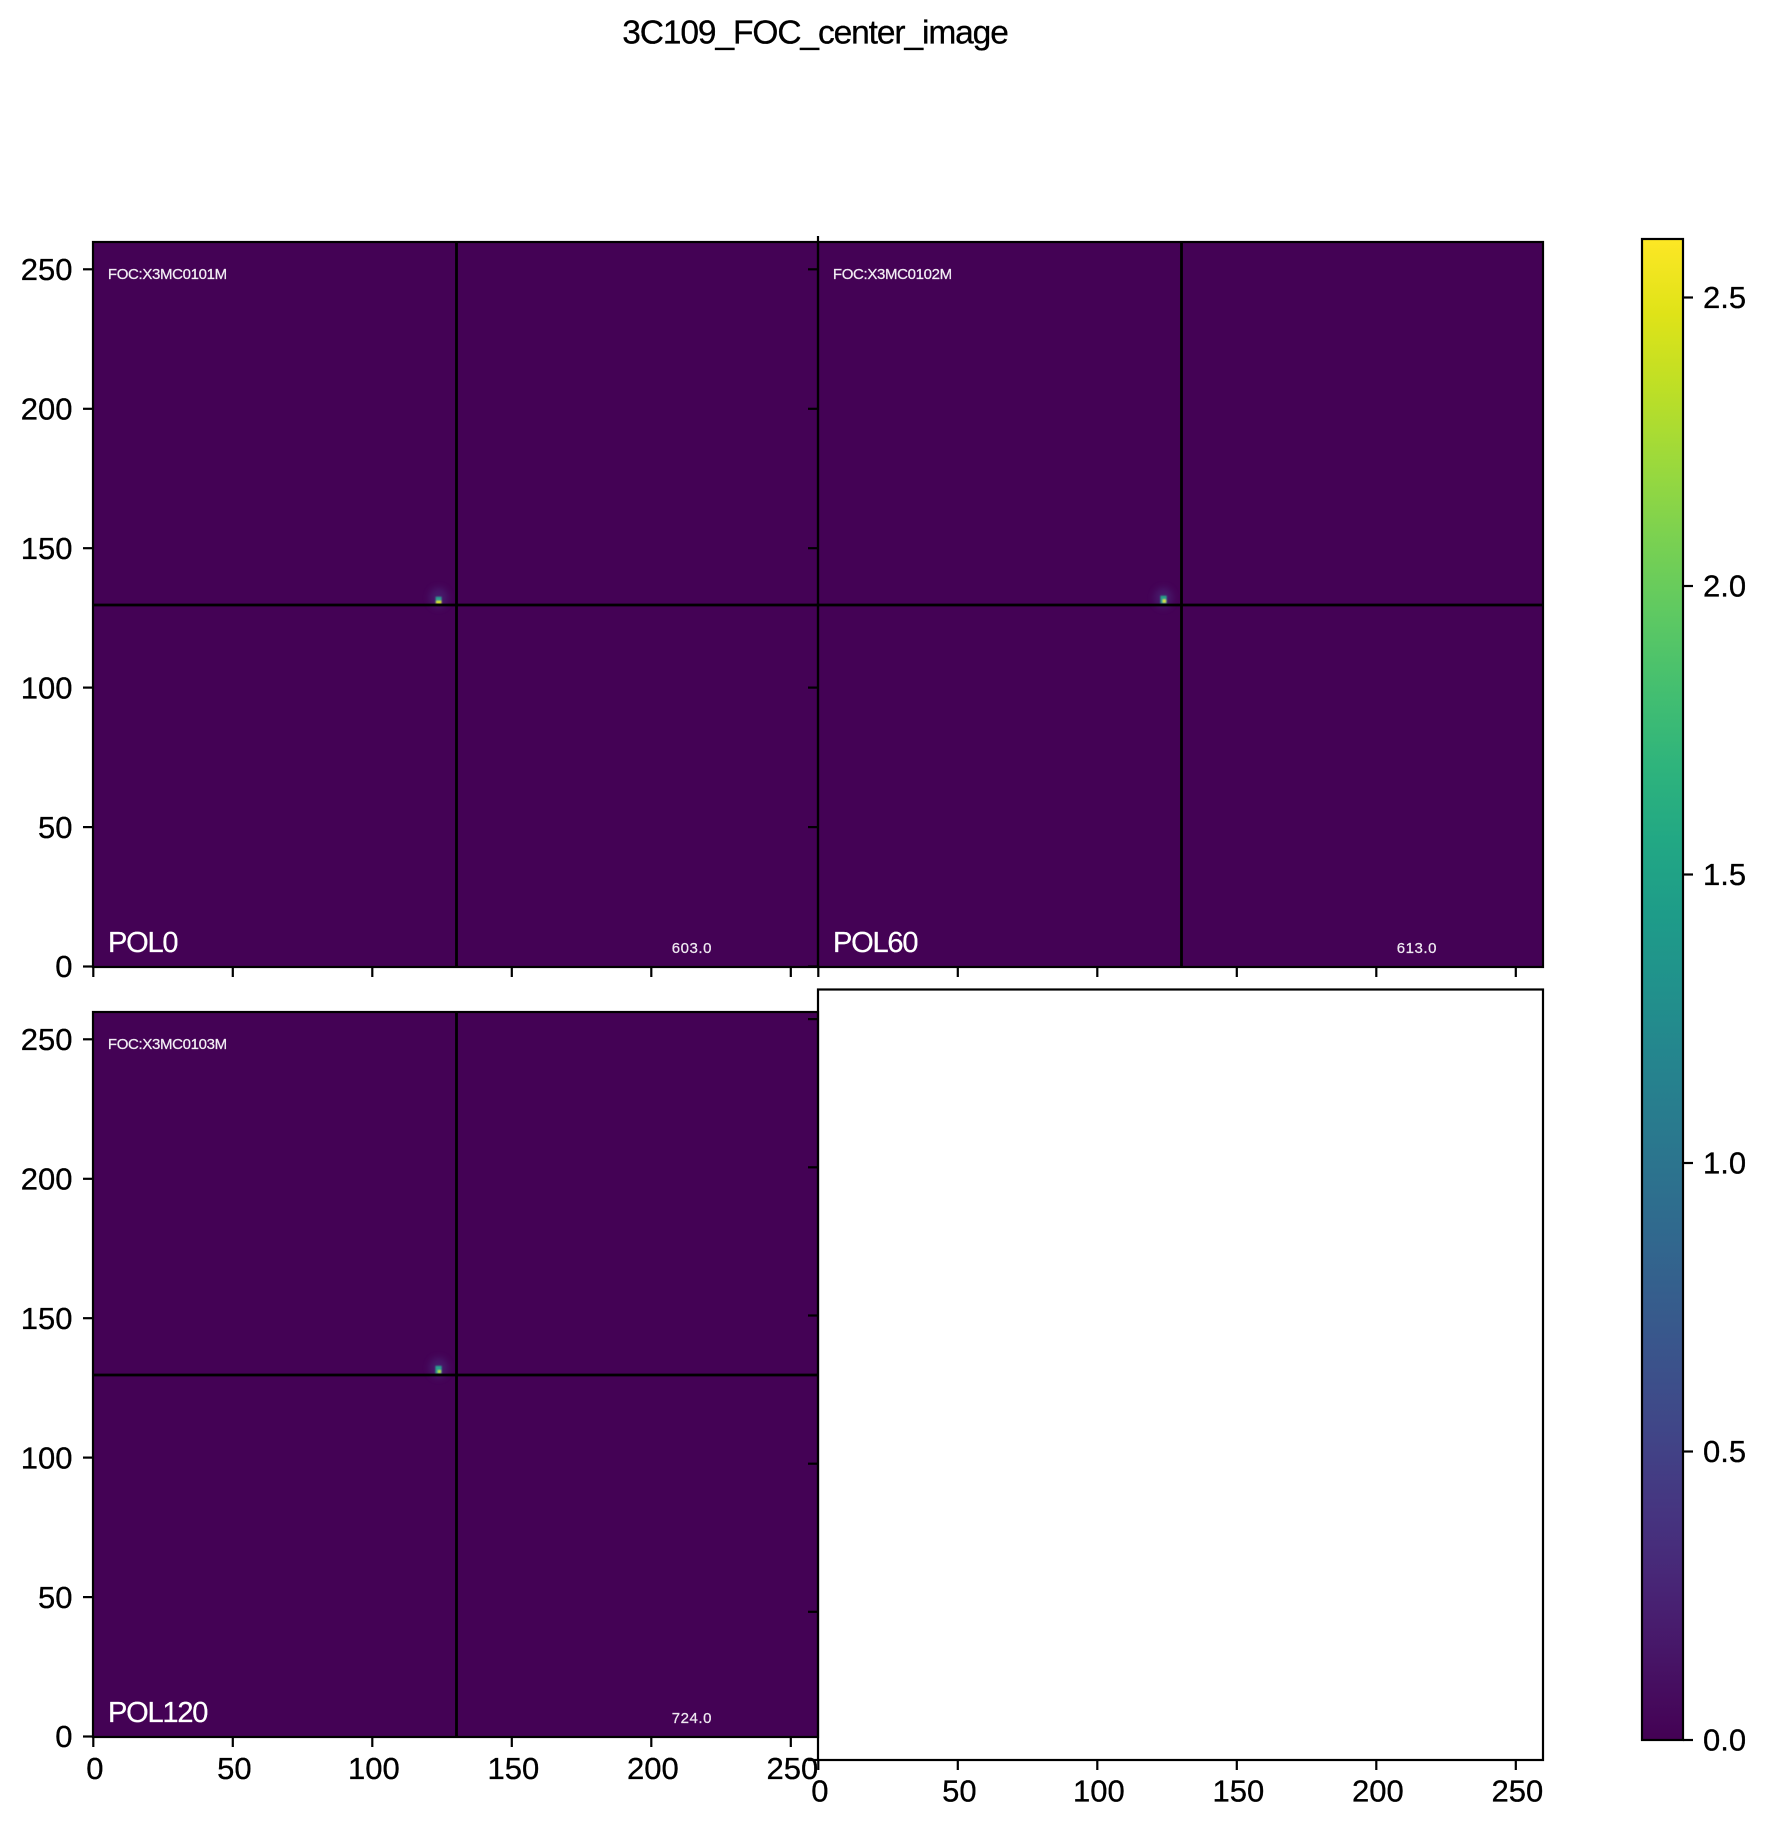 This screenshot has height=1832, width=1766. I want to click on svg-text: POL60, so click(875, 943).